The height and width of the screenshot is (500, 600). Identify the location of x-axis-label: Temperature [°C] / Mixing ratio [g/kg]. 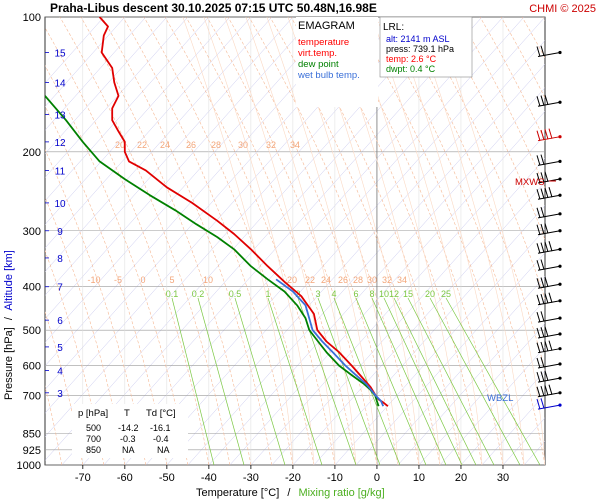
(290, 493).